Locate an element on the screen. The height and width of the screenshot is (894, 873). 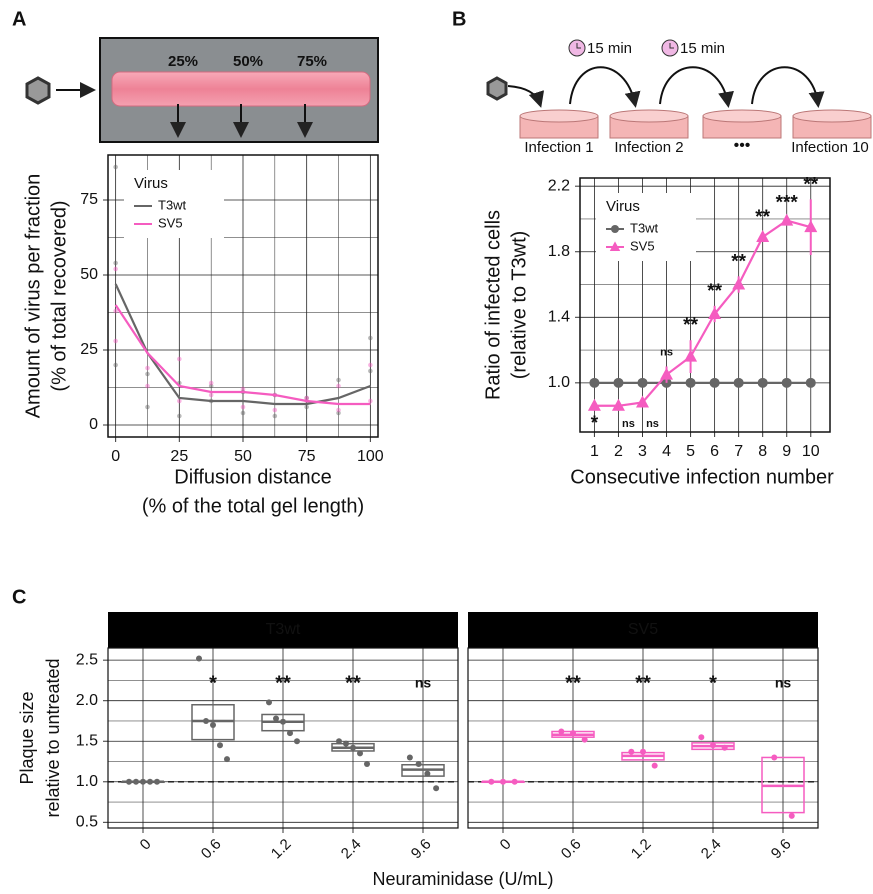
x-axis-title: Consecutive infection number is located at coordinates (702, 477).